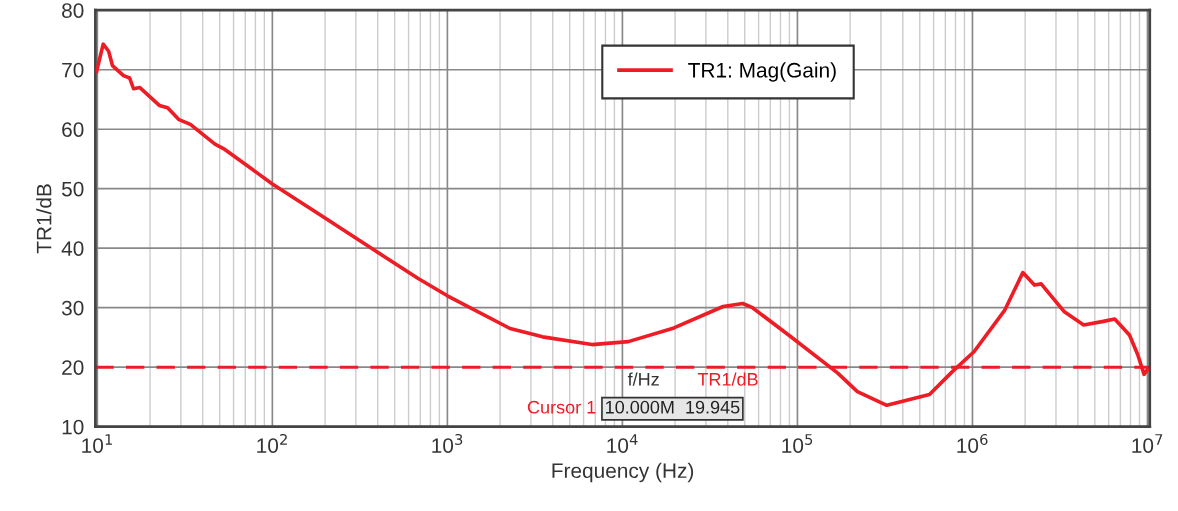  Describe the element at coordinates (73, 10) in the screenshot. I see `y-tick-label: 80` at that location.